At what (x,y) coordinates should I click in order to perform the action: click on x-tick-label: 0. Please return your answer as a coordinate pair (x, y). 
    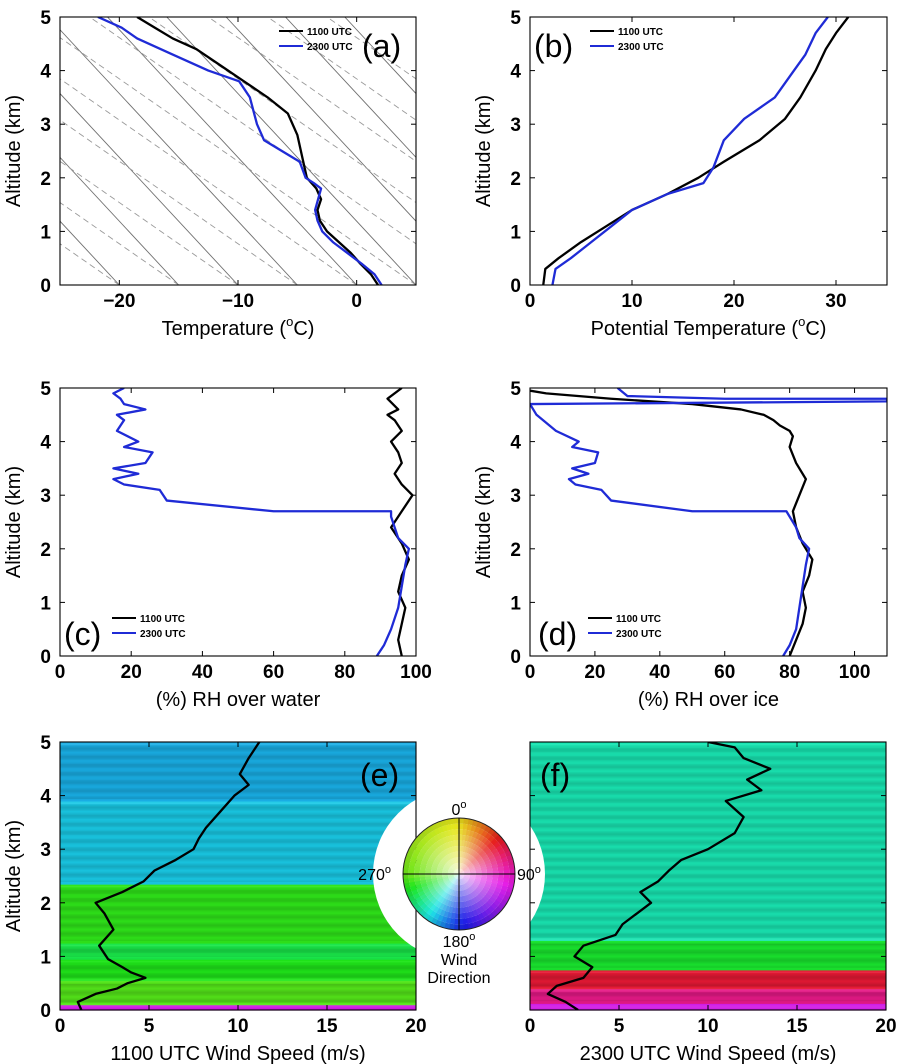
    Looking at the image, I should click on (356, 301).